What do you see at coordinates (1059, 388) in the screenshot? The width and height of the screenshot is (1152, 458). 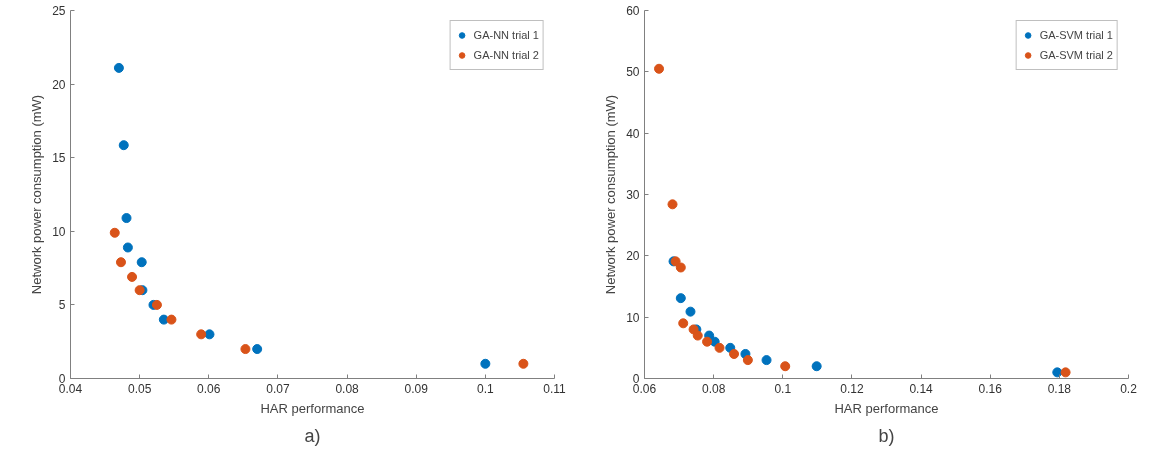 I see `x-tick-label: 0.18` at bounding box center [1059, 388].